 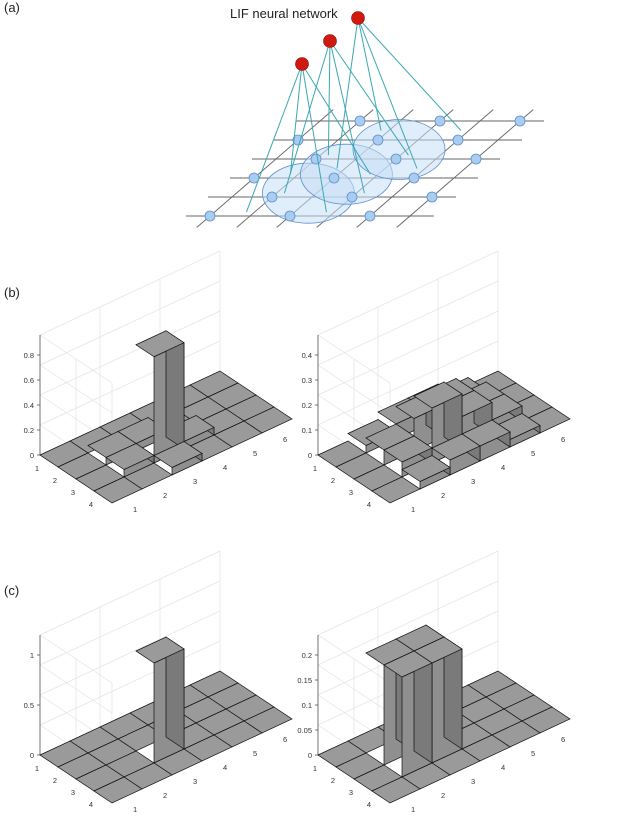 I want to click on chart-b-right: 0 0.1 0.2 0.3 0.4 1 2 3 4 1 2 3 4 5 6, so click(x=436, y=382).